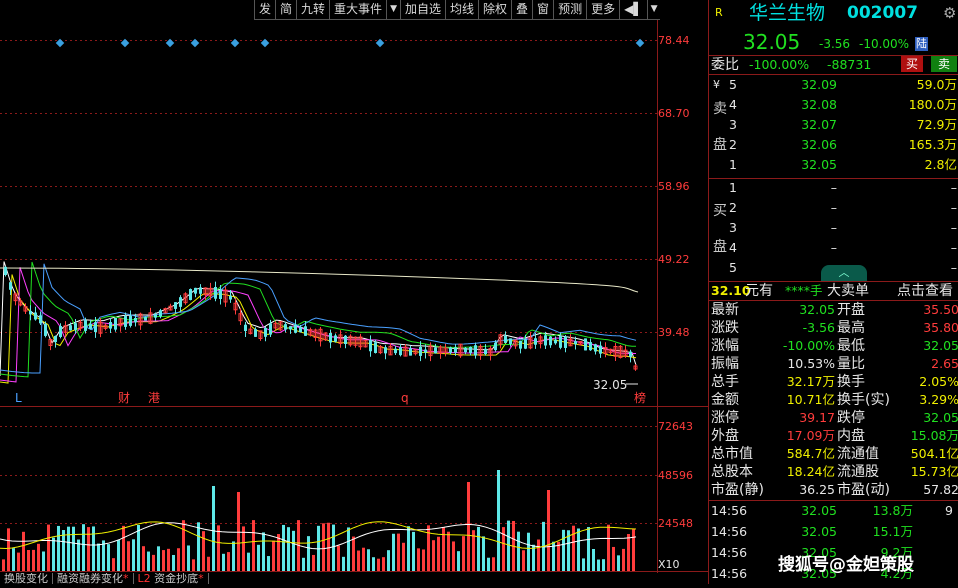 The height and width of the screenshot is (588, 958). I want to click on sell-order-row: 2 32.06 165.3万, so click(833, 145).